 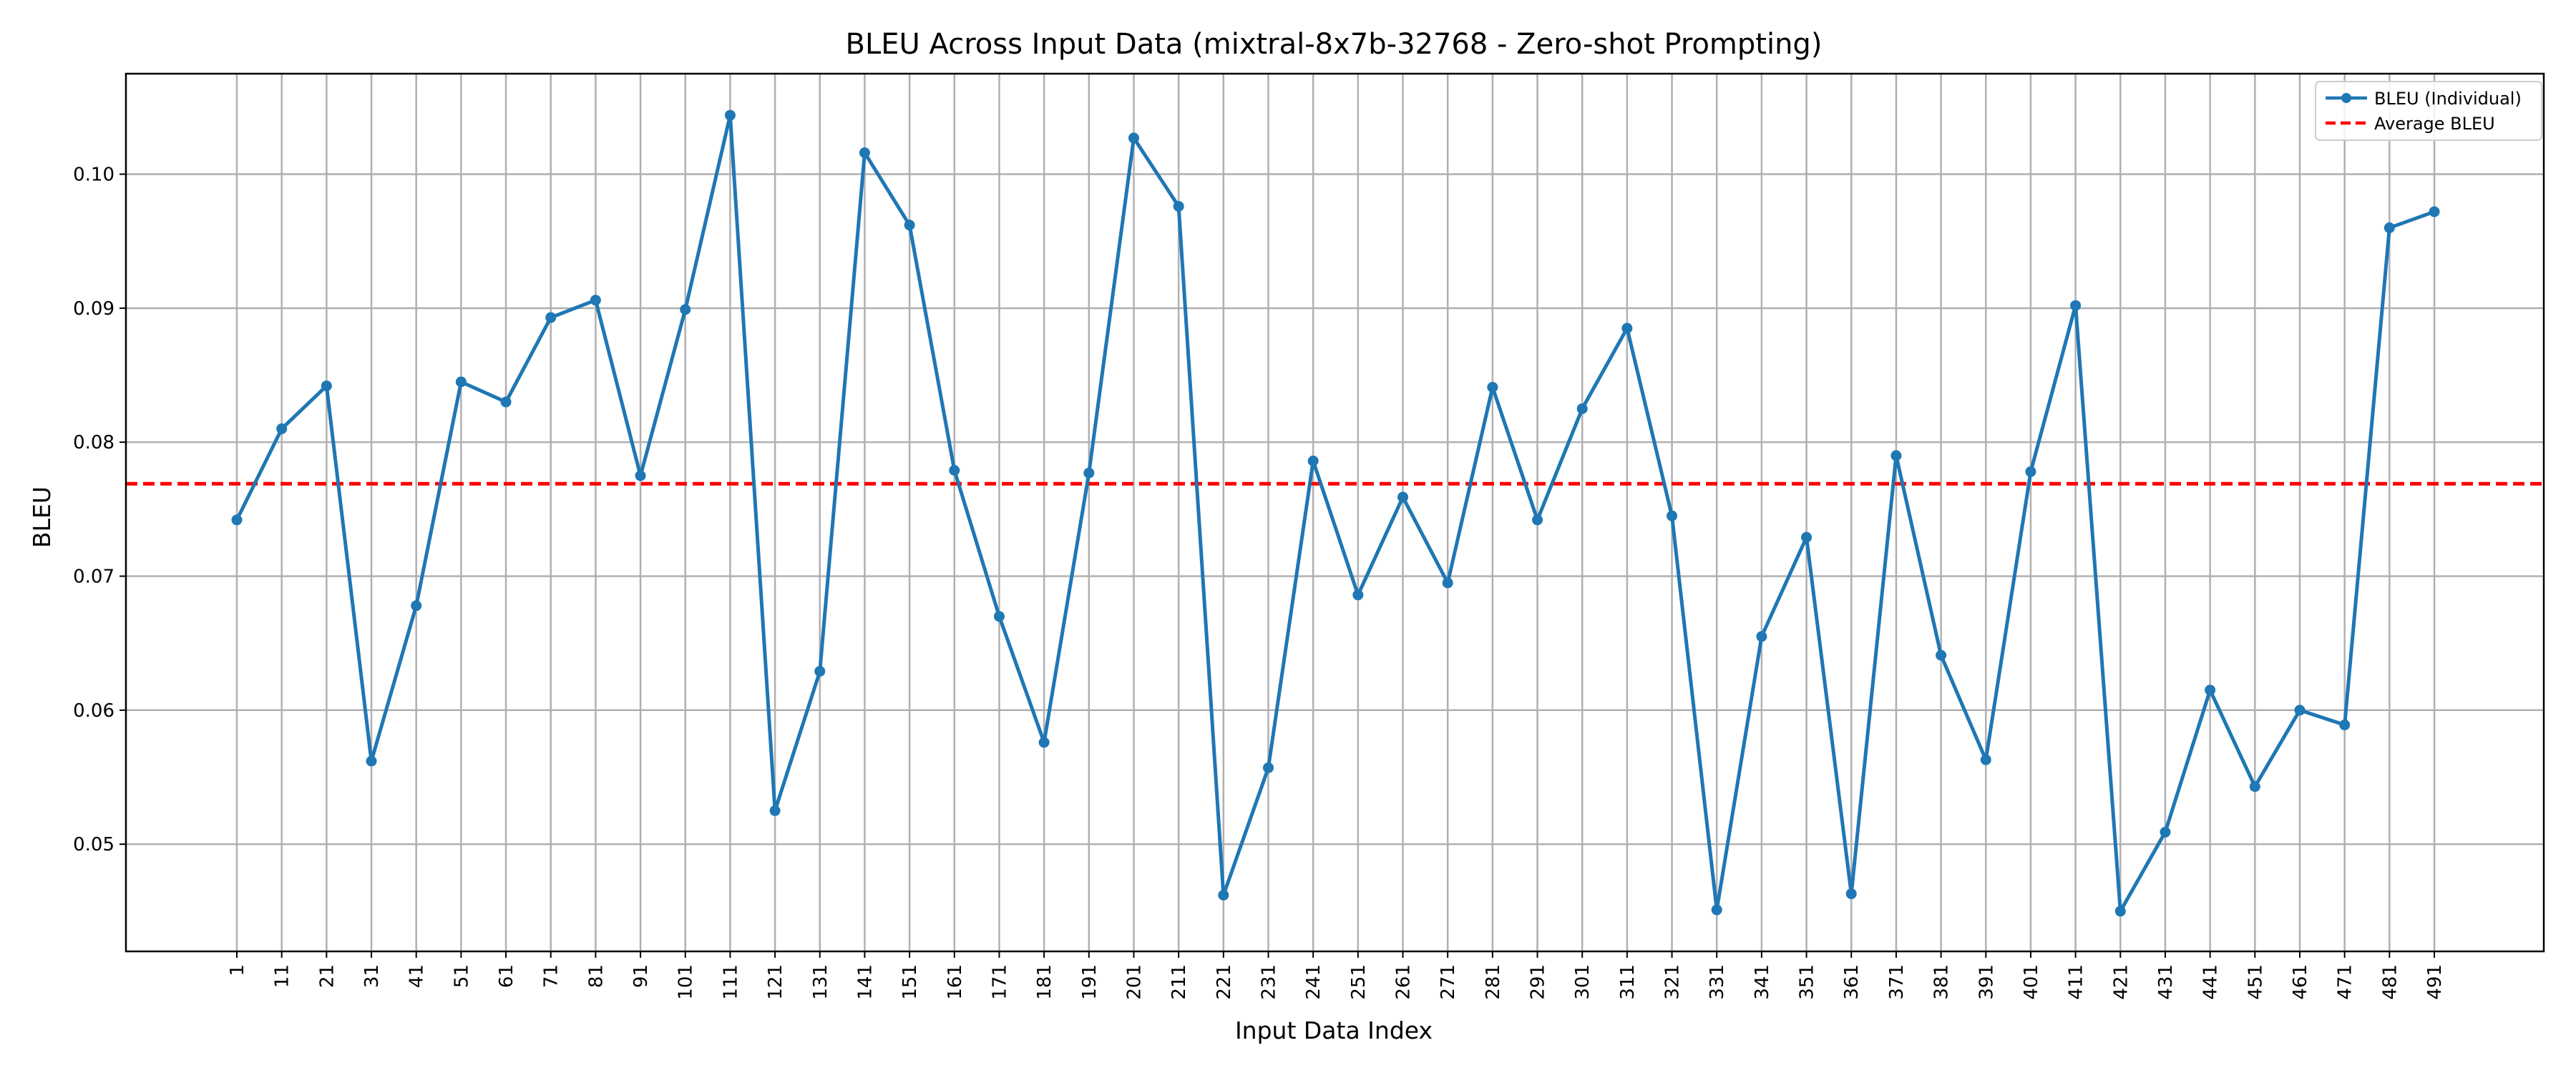 What do you see at coordinates (1762, 982) in the screenshot?
I see `x-tick-label: 341` at bounding box center [1762, 982].